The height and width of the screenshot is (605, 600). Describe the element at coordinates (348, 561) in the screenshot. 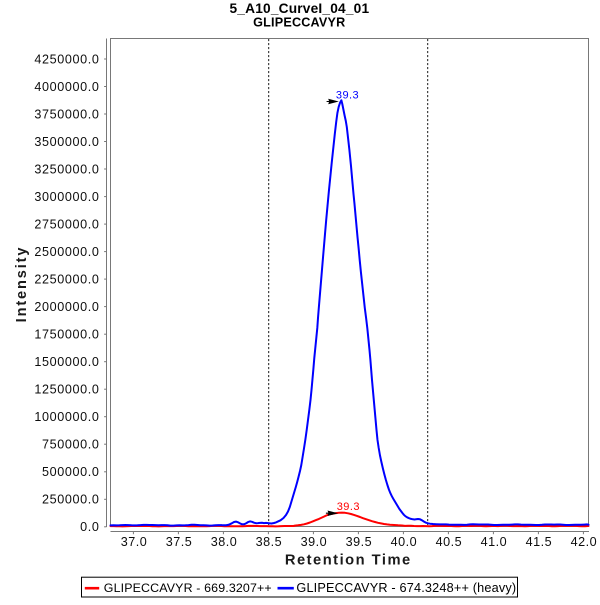

I see `svg-text: Retention Time` at that location.